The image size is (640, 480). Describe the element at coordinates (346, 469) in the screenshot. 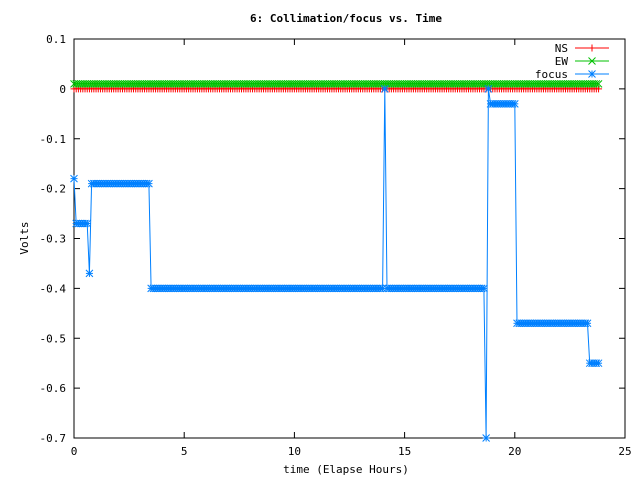

I see `x-axis-label: time (Elapse Hours)` at that location.